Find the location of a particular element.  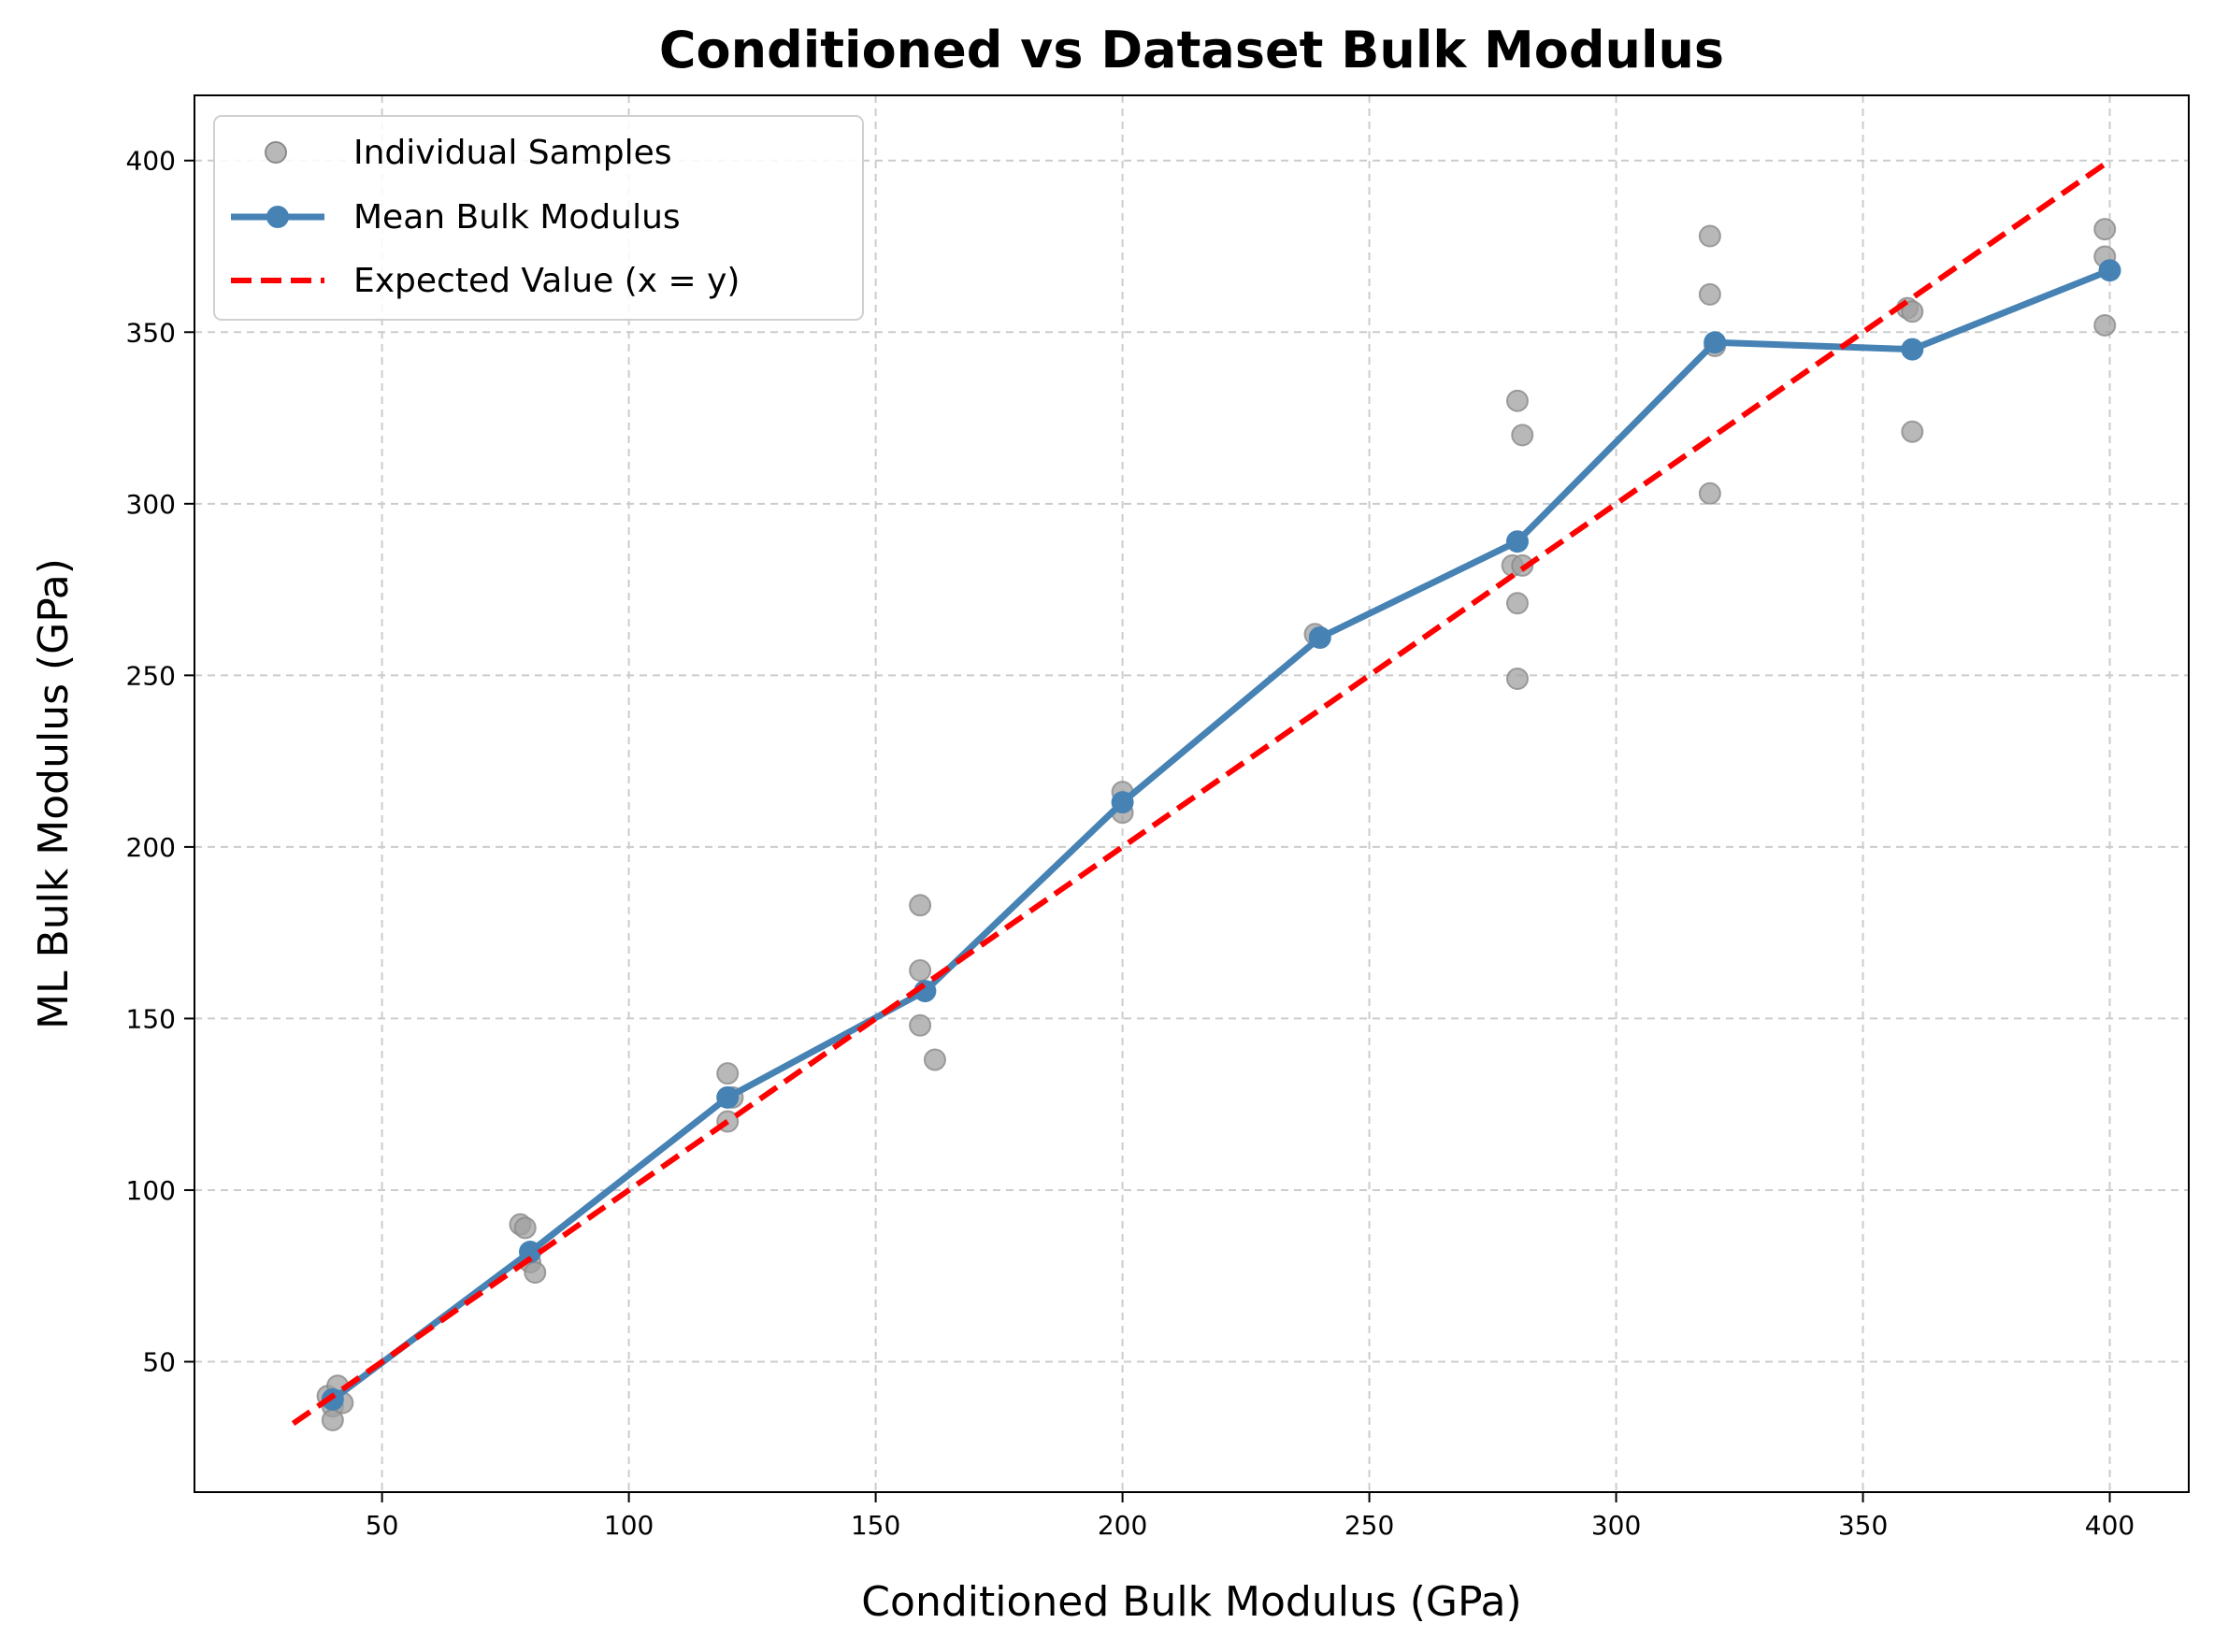

x-tick-label: 300 is located at coordinates (1616, 1525).